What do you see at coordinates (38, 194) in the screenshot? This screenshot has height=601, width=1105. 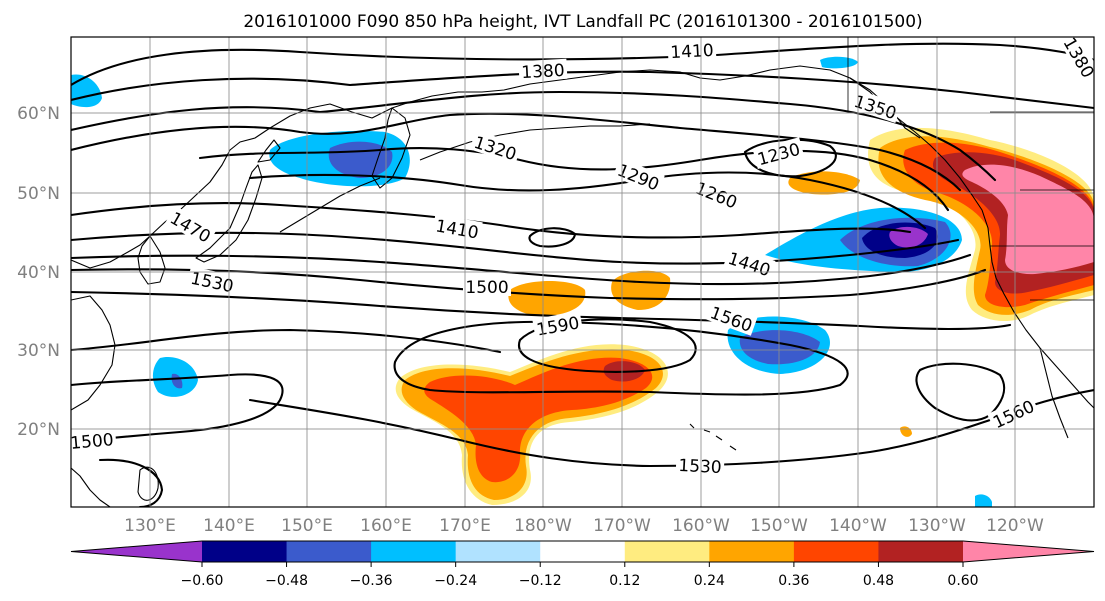 I see `lat-label: 50°N` at bounding box center [38, 194].